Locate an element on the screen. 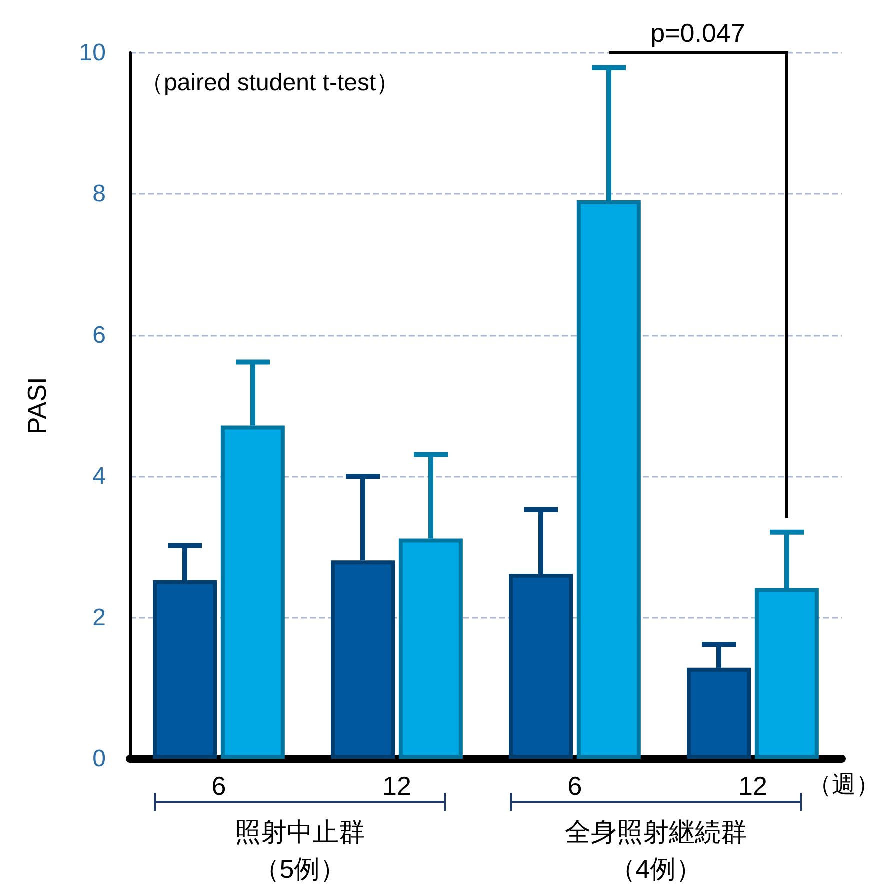 This screenshot has height=893, width=882. y-tick-label: 8 is located at coordinates (99, 194).